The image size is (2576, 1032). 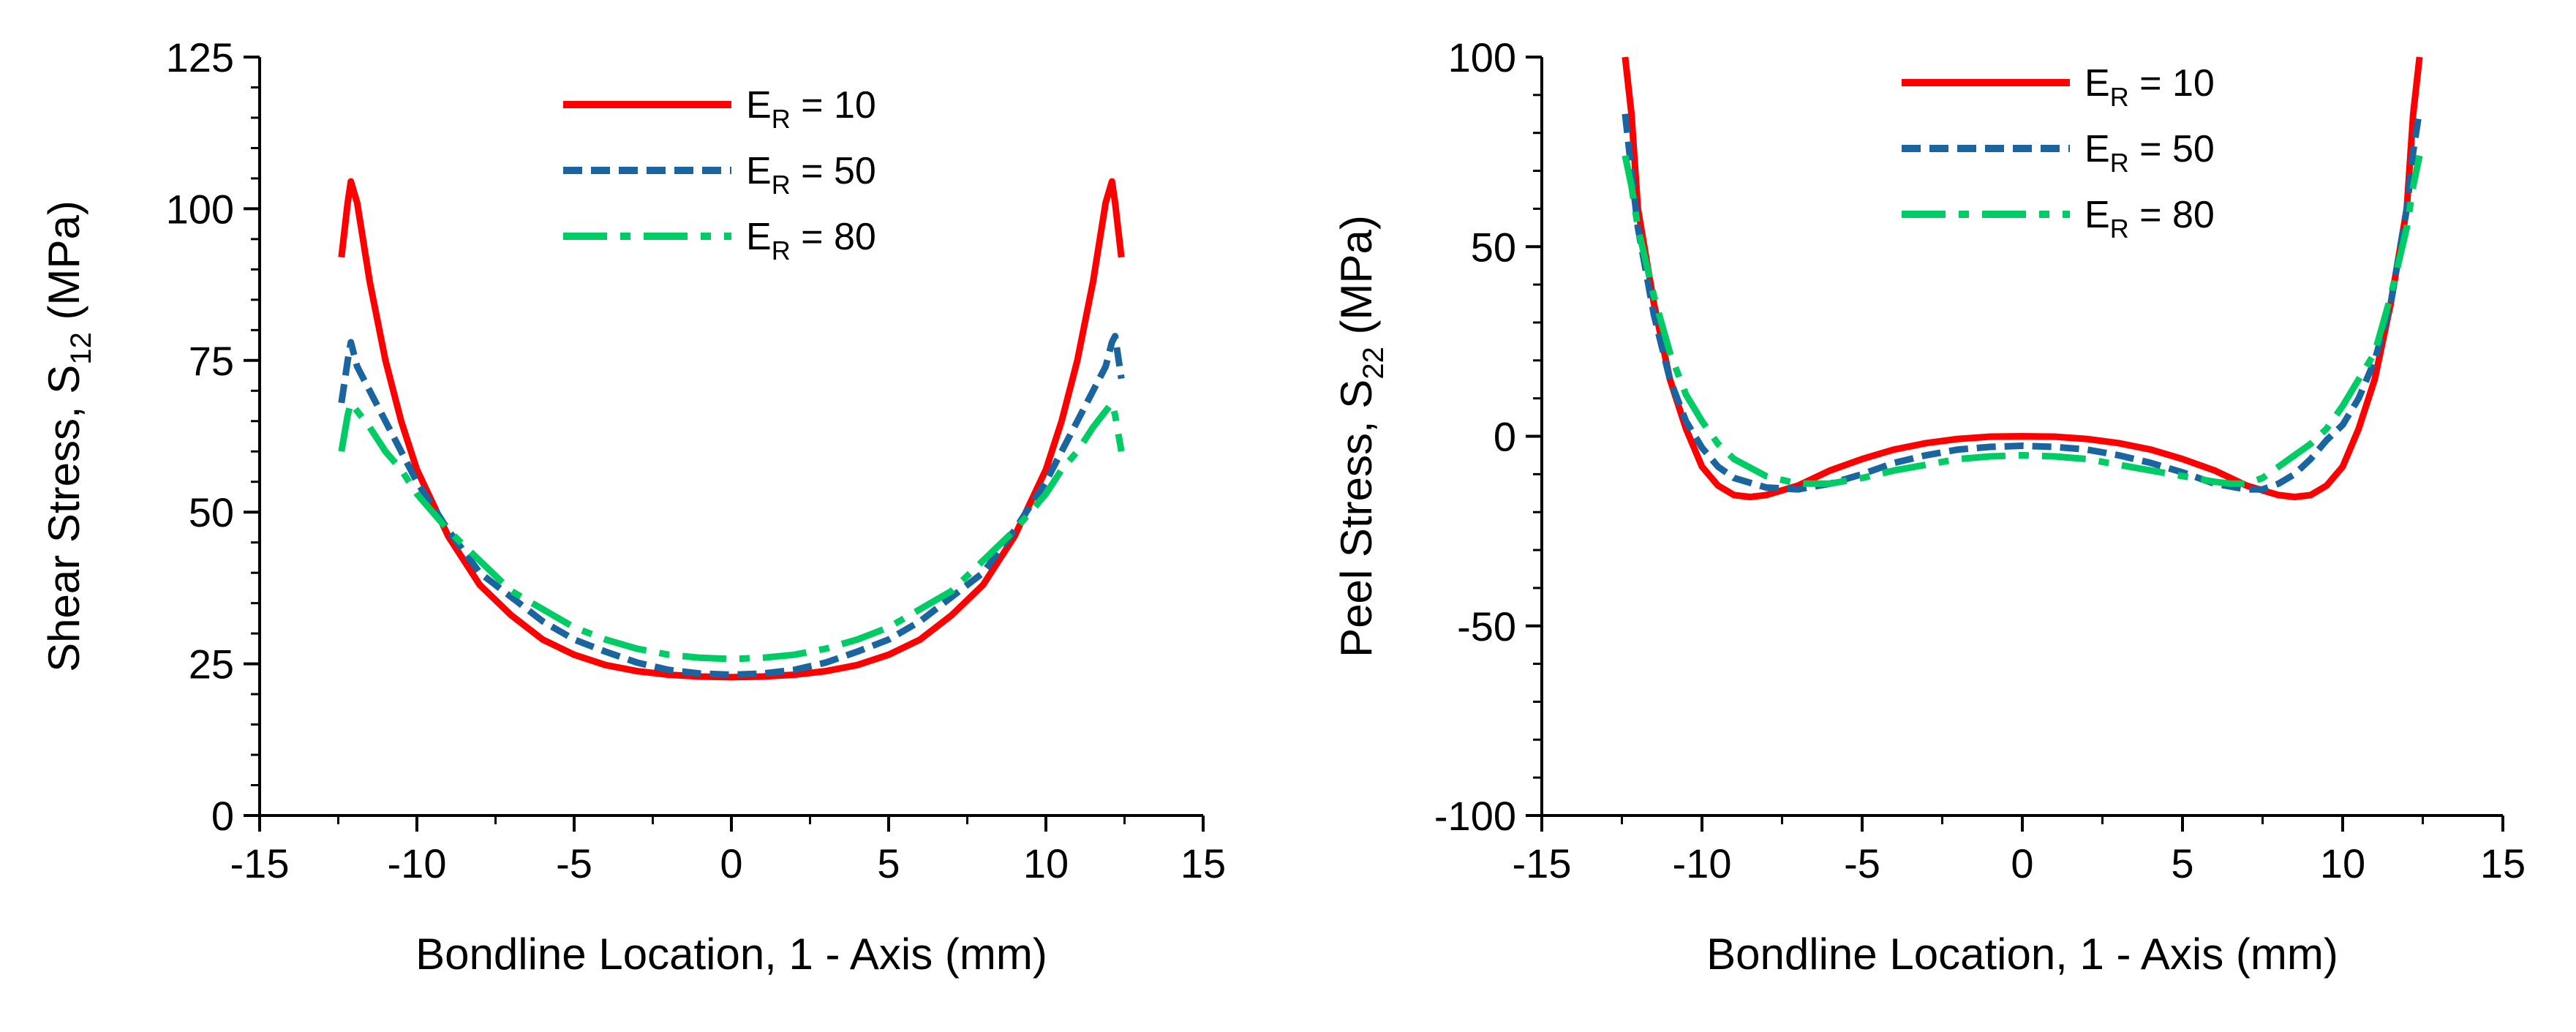 I want to click on peel-legend-label-3: ER = 80, so click(x=2149, y=219).